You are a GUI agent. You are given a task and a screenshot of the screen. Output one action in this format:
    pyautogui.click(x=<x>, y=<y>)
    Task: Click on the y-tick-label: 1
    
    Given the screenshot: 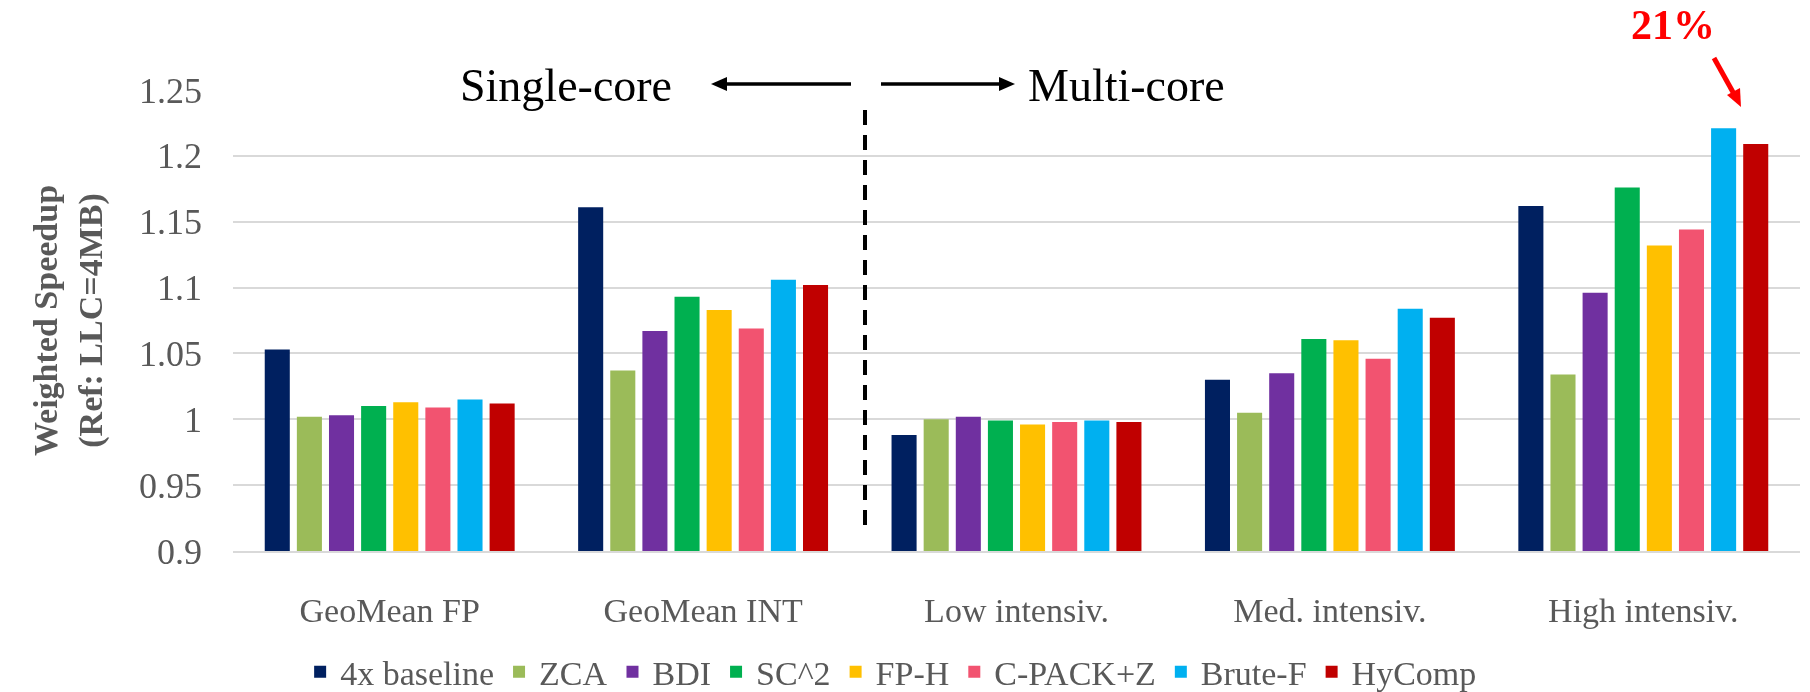 What is the action you would take?
    pyautogui.click(x=193, y=419)
    